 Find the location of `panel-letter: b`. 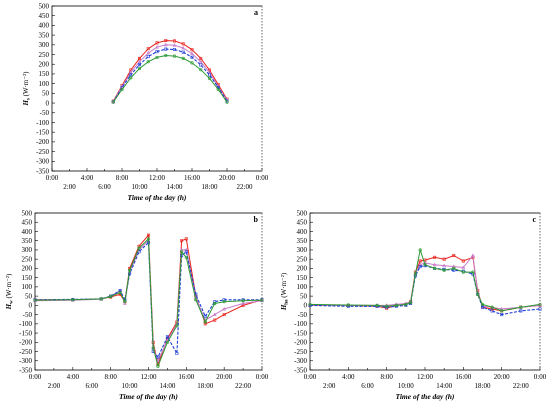

panel-letter: b is located at coordinates (256, 219).